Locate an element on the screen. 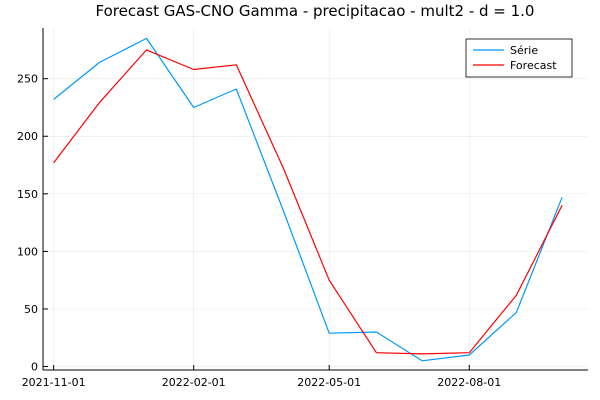 This screenshot has width=600, height=400. y-tick-label: 100 is located at coordinates (27, 251).